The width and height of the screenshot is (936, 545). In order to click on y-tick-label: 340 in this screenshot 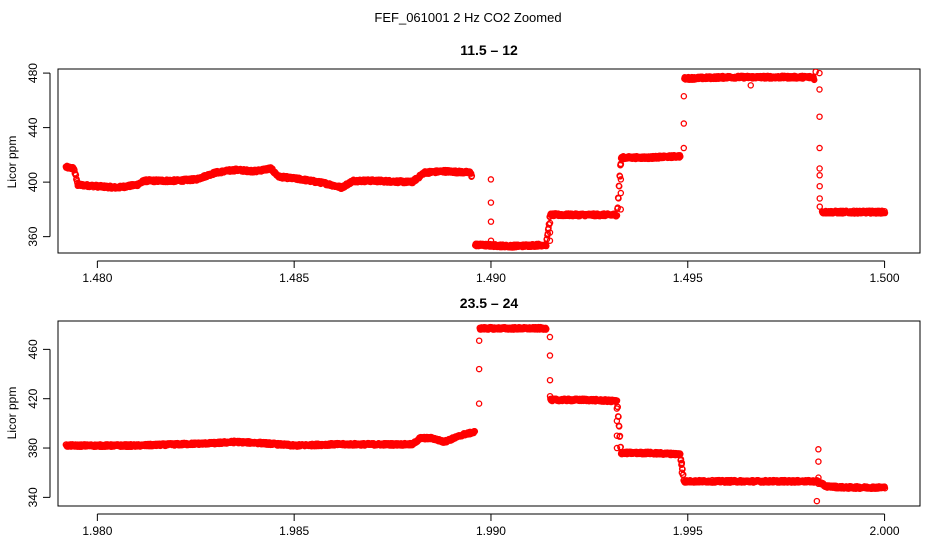, I will do `click(33, 497)`.